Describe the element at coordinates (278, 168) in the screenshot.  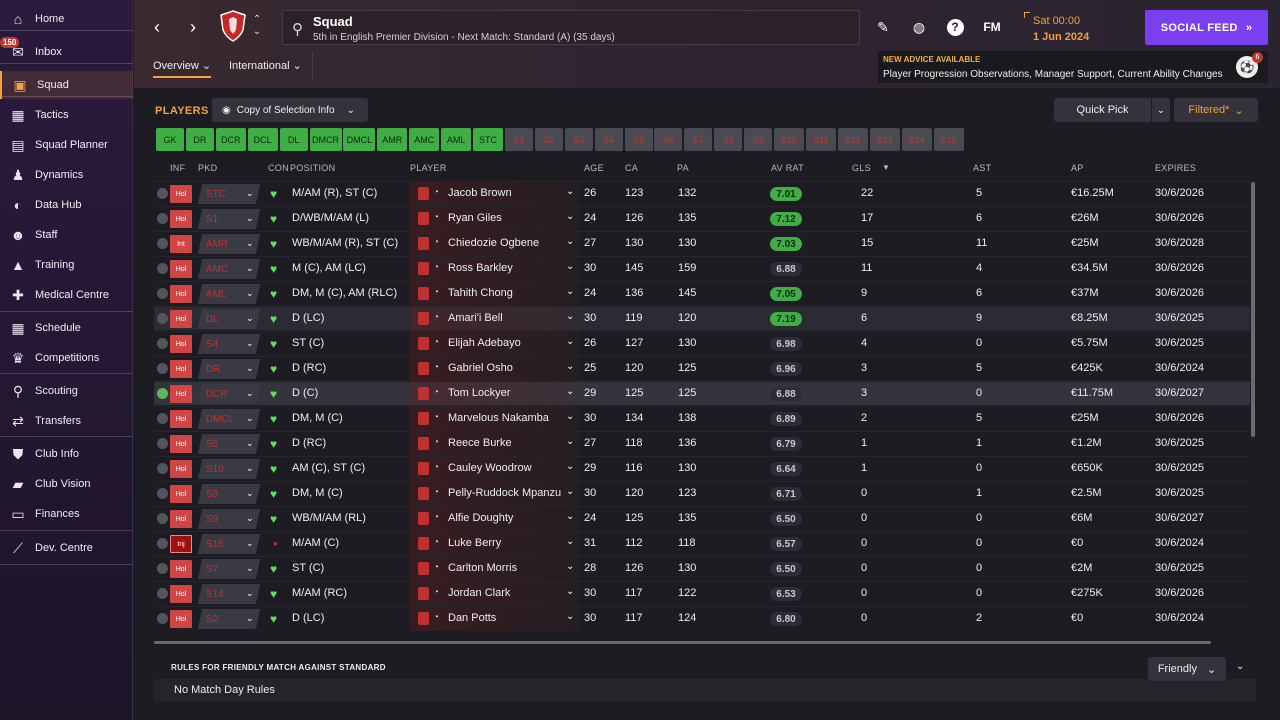
I see `column-header-con: CON` at that location.